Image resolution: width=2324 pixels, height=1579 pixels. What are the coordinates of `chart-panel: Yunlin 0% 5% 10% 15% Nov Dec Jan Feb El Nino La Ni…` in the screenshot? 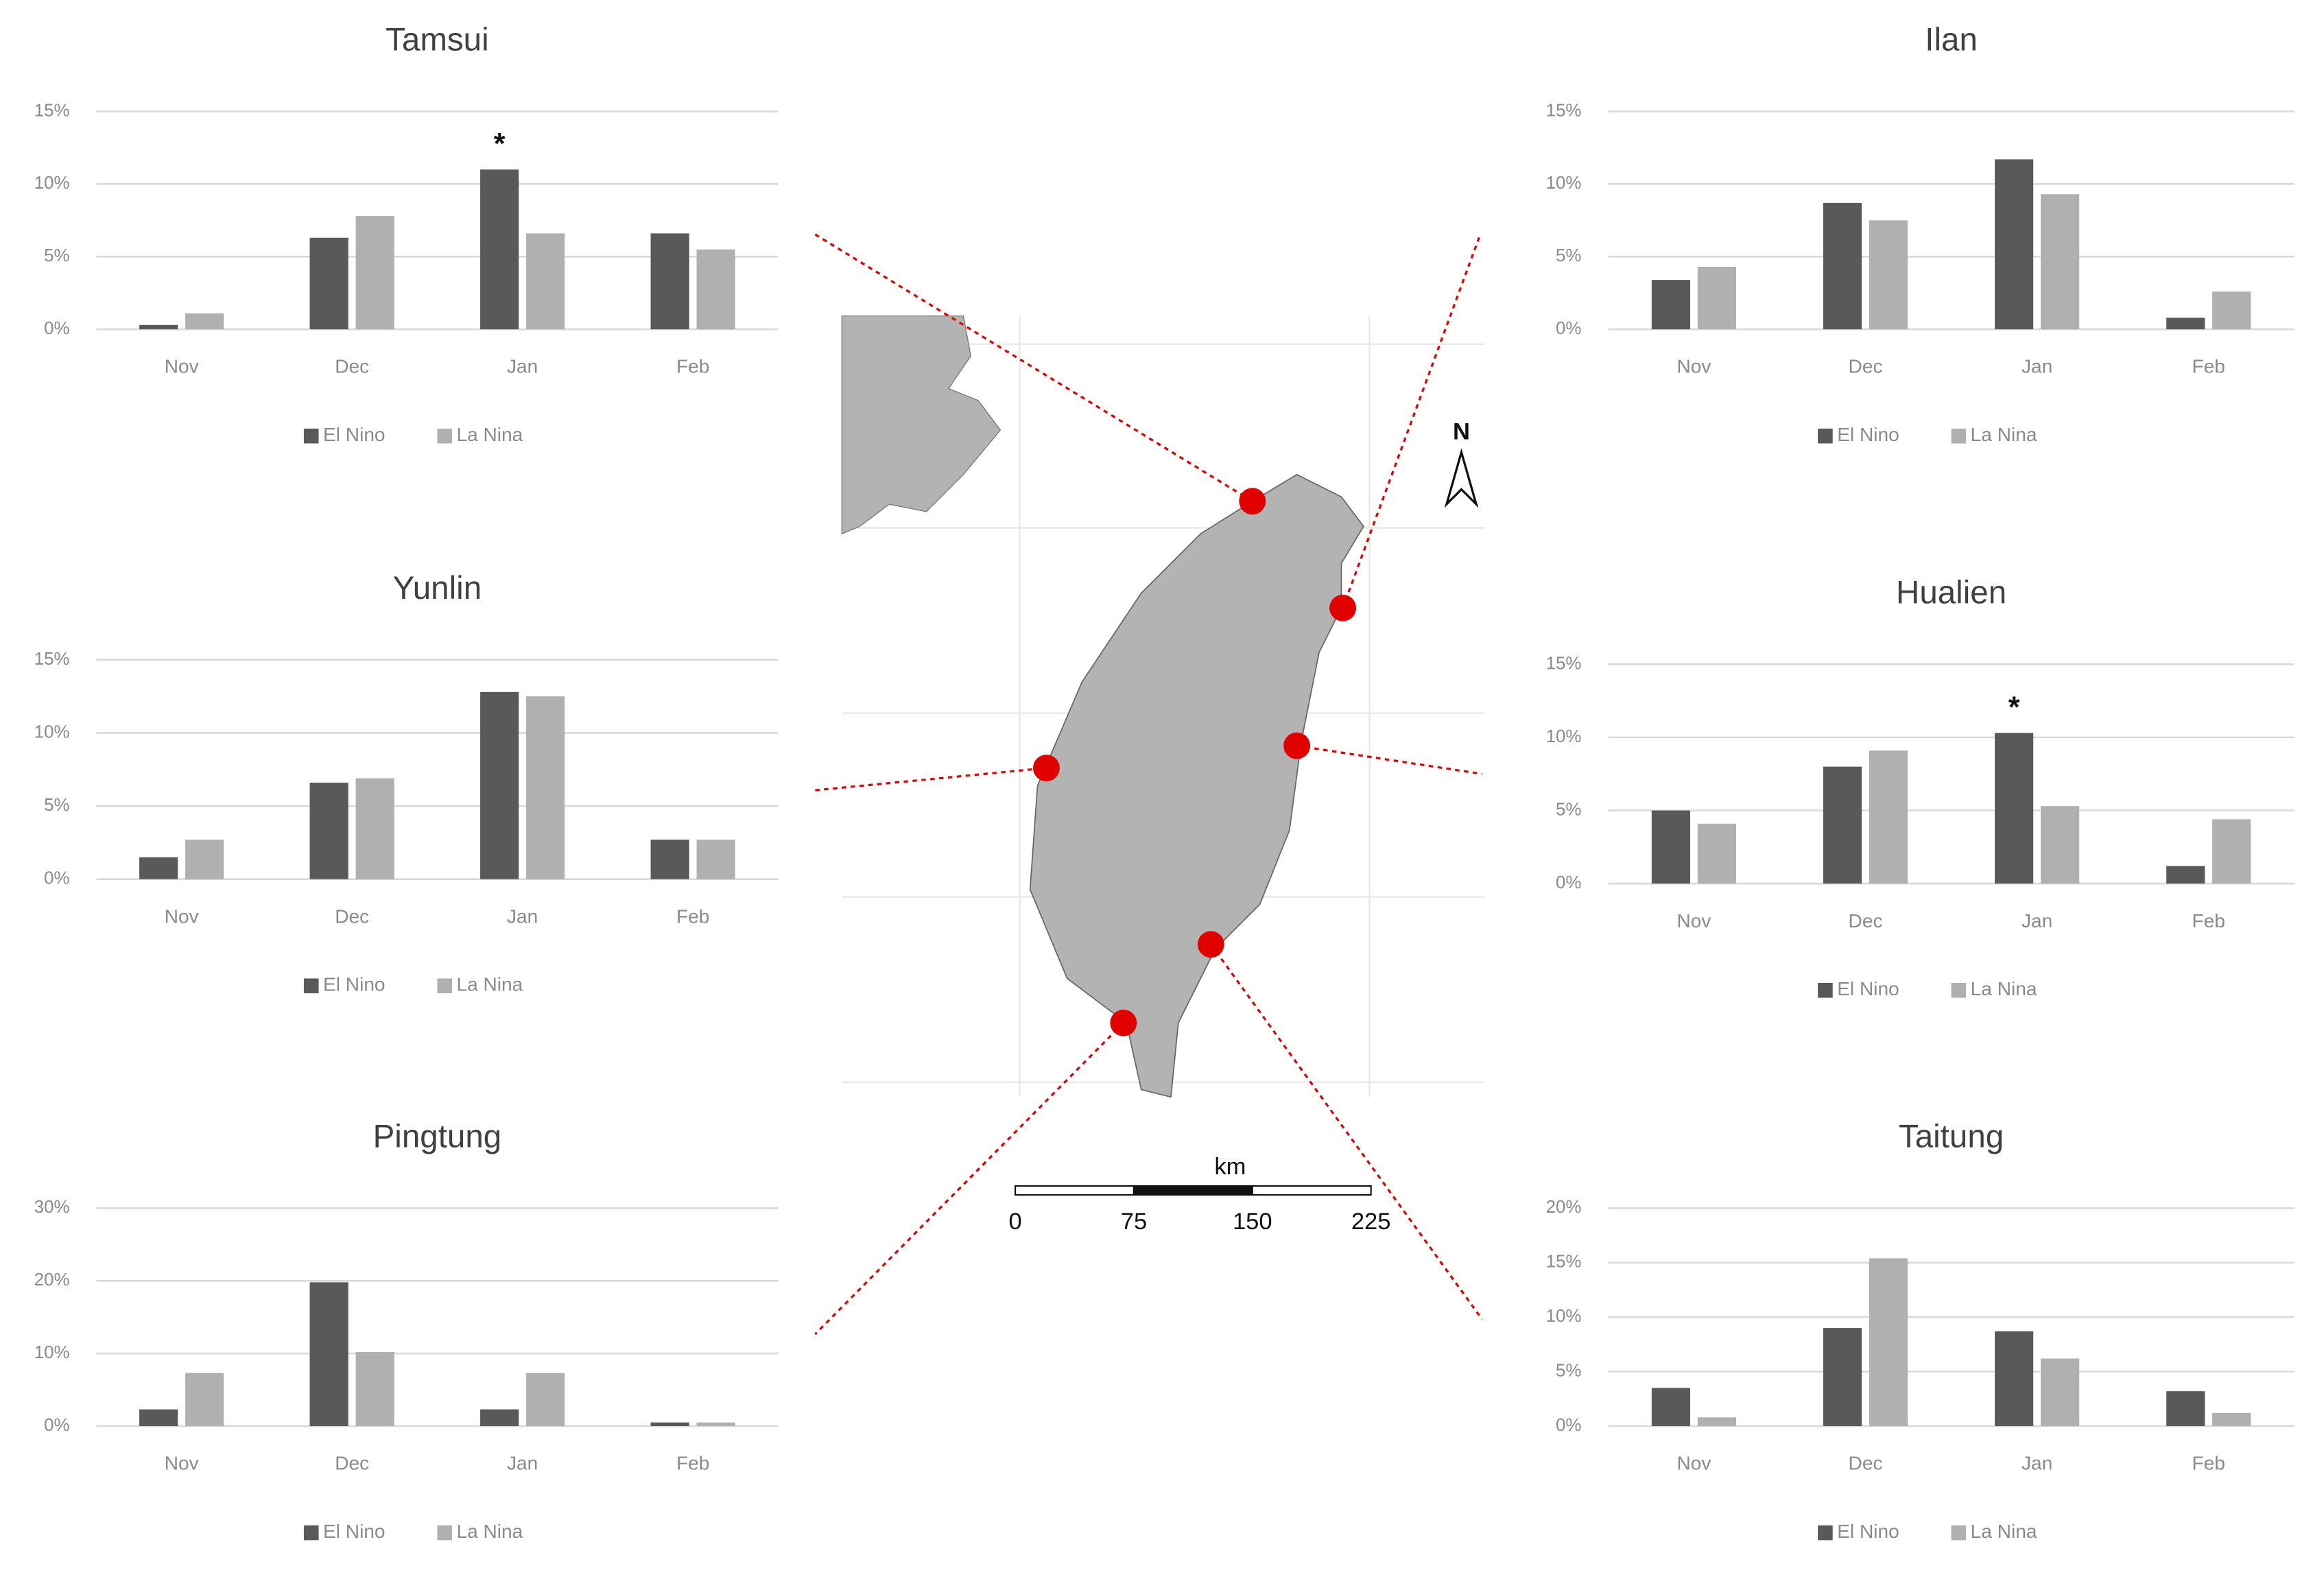 It's located at (406, 782).